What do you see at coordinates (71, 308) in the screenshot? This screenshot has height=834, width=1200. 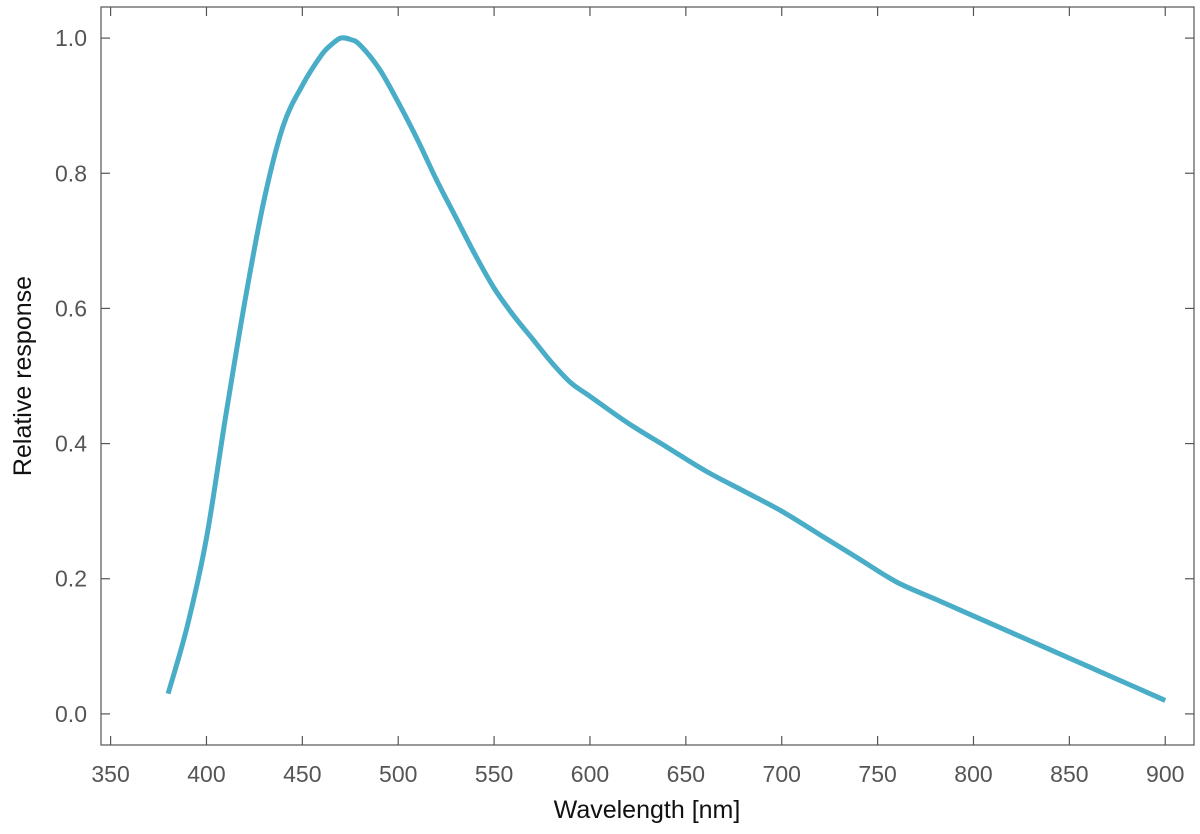 I see `y-tick-label: 0.6` at bounding box center [71, 308].